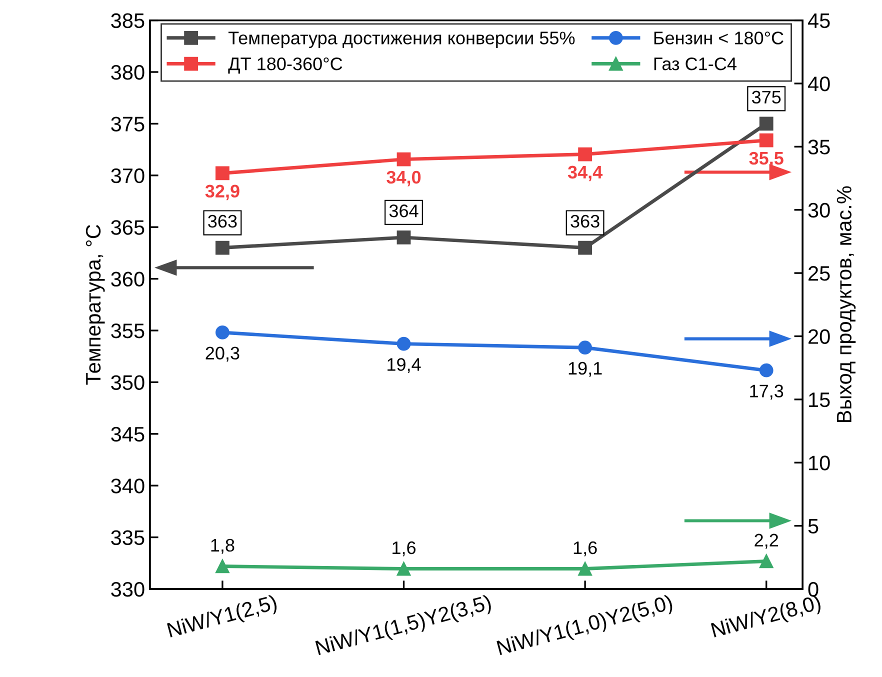 The height and width of the screenshot is (677, 882). I want to click on data-label: 375, so click(766, 97).